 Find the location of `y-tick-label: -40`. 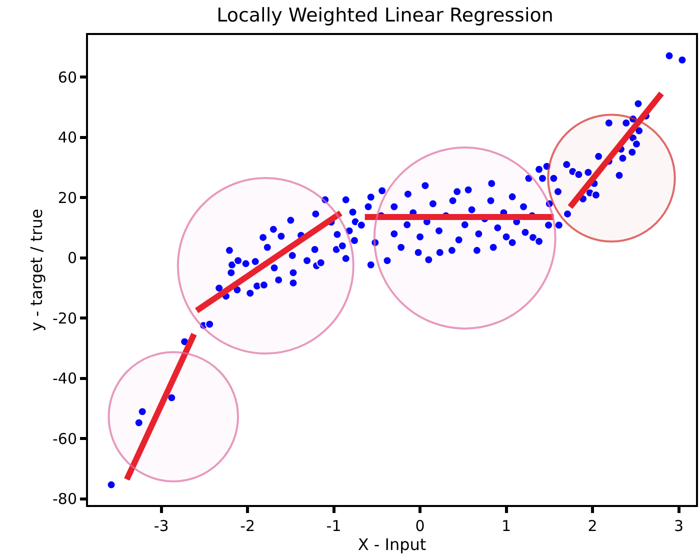

y-tick-label: -40 is located at coordinates (64, 379).